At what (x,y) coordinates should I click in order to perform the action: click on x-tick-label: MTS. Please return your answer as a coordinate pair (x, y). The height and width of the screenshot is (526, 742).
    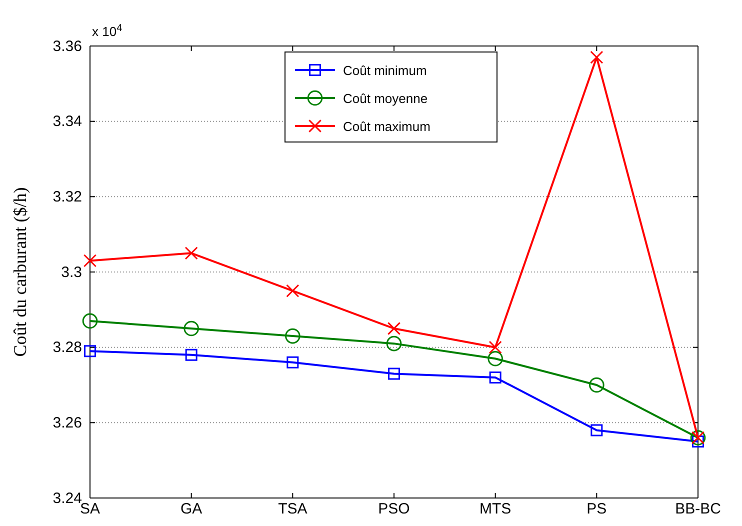
    Looking at the image, I should click on (495, 509).